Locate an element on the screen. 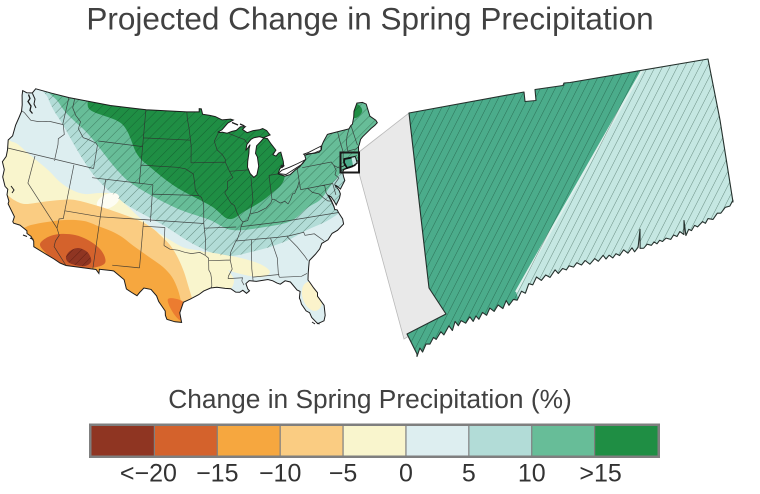 This screenshot has height=494, width=760. svg-text:Projected Change in Spring Pre: Projected Change in Spring Precipitation is located at coordinates (369, 19).